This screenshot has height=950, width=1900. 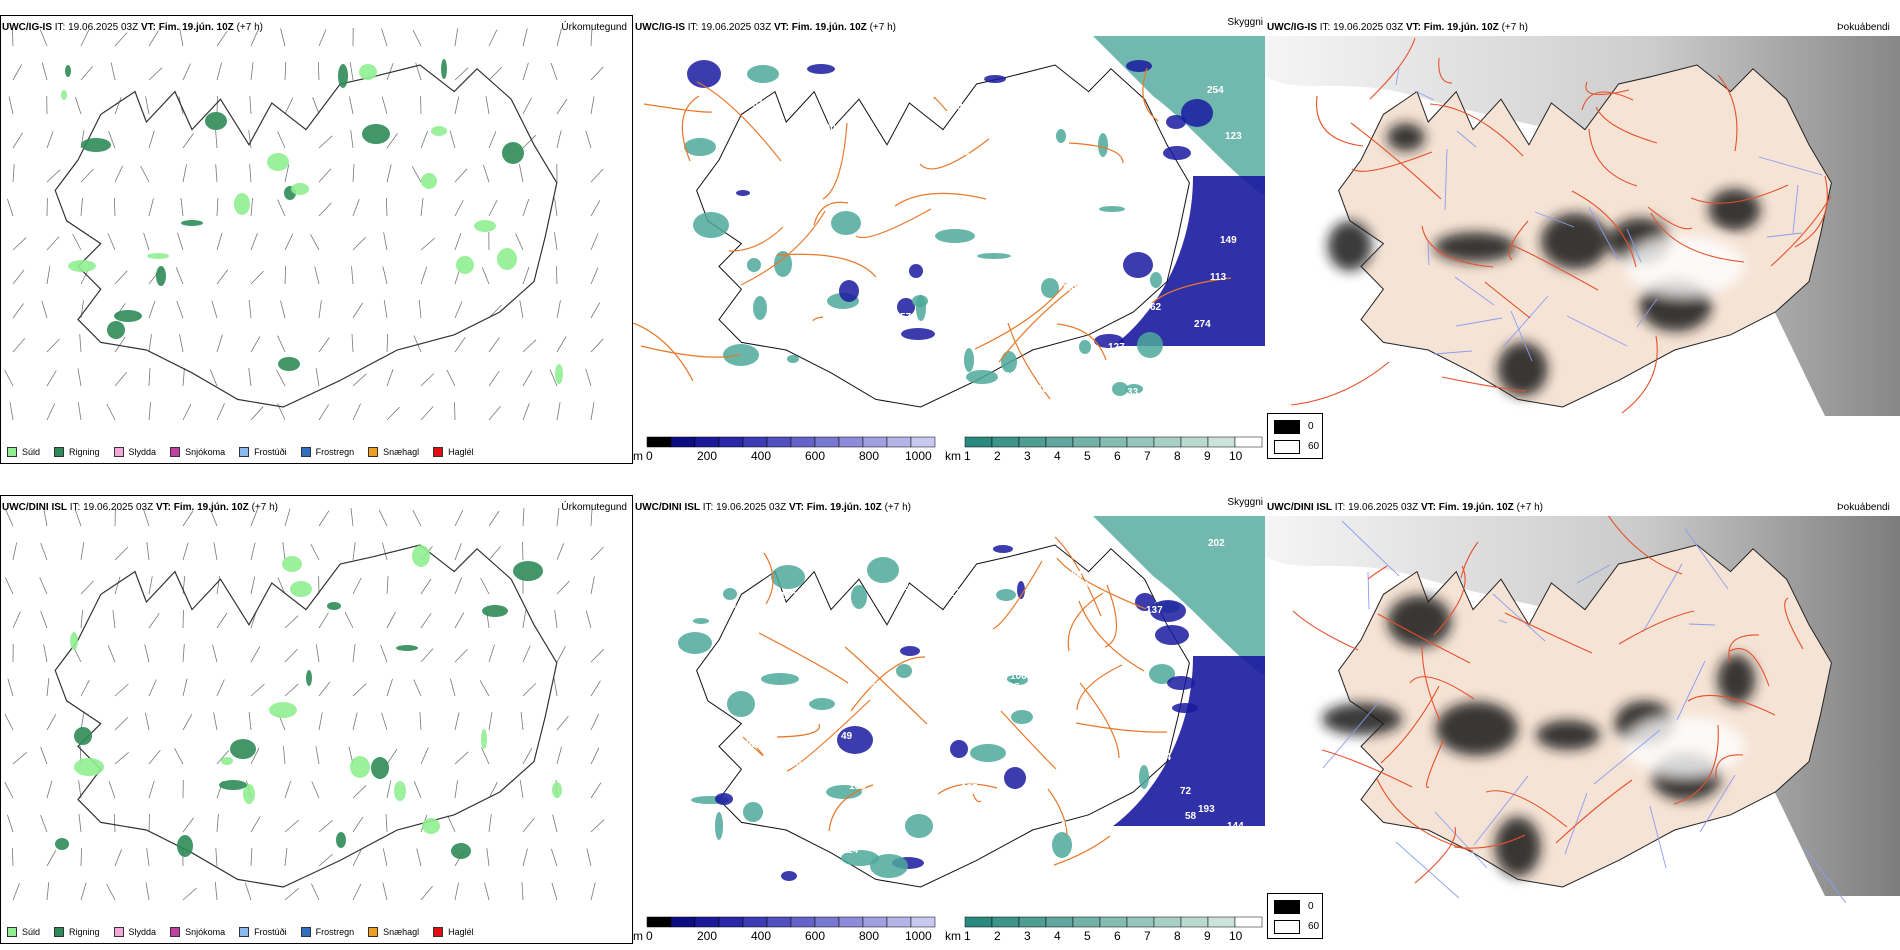 What do you see at coordinates (1073, 170) in the screenshot?
I see `cloudbase-value: 208` at bounding box center [1073, 170].